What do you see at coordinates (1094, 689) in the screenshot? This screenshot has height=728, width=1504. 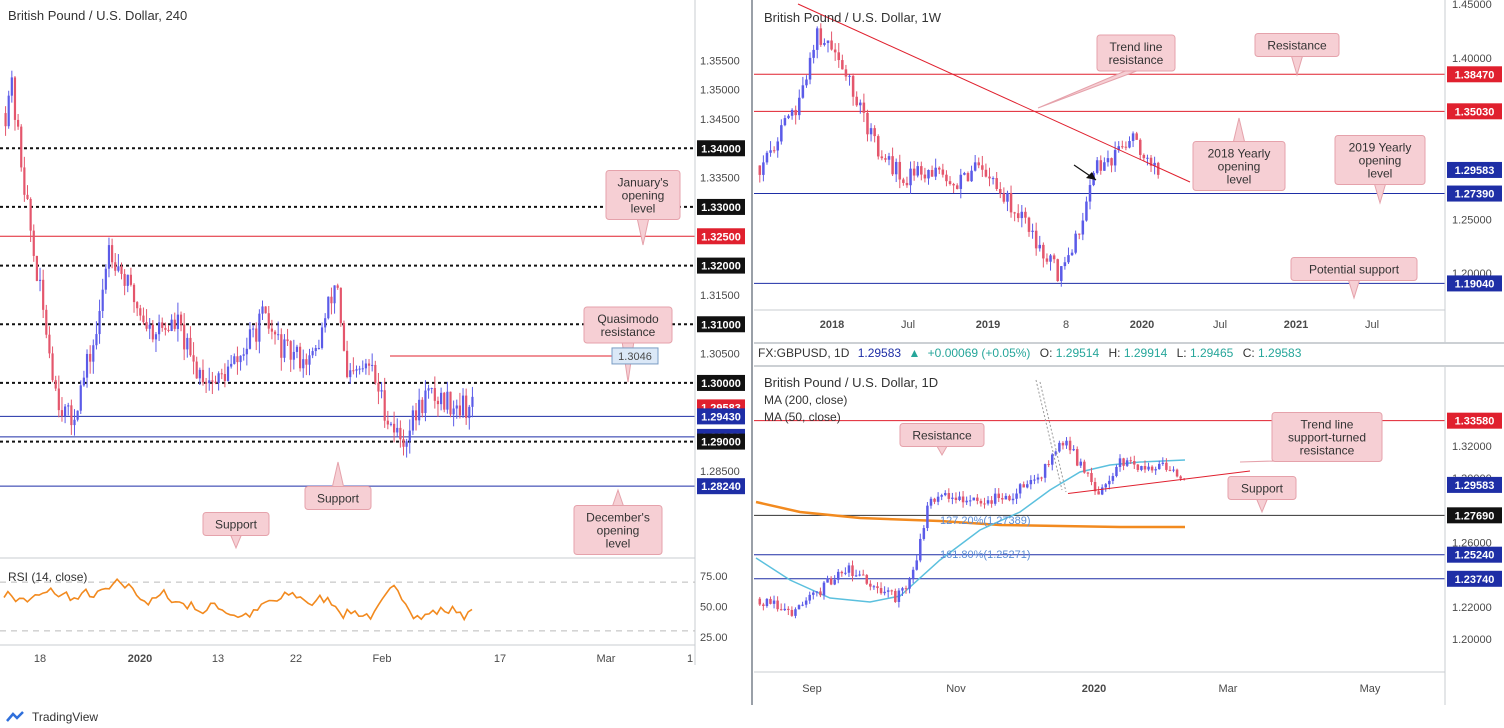 I see `d1-xtick: 2020` at bounding box center [1094, 689].